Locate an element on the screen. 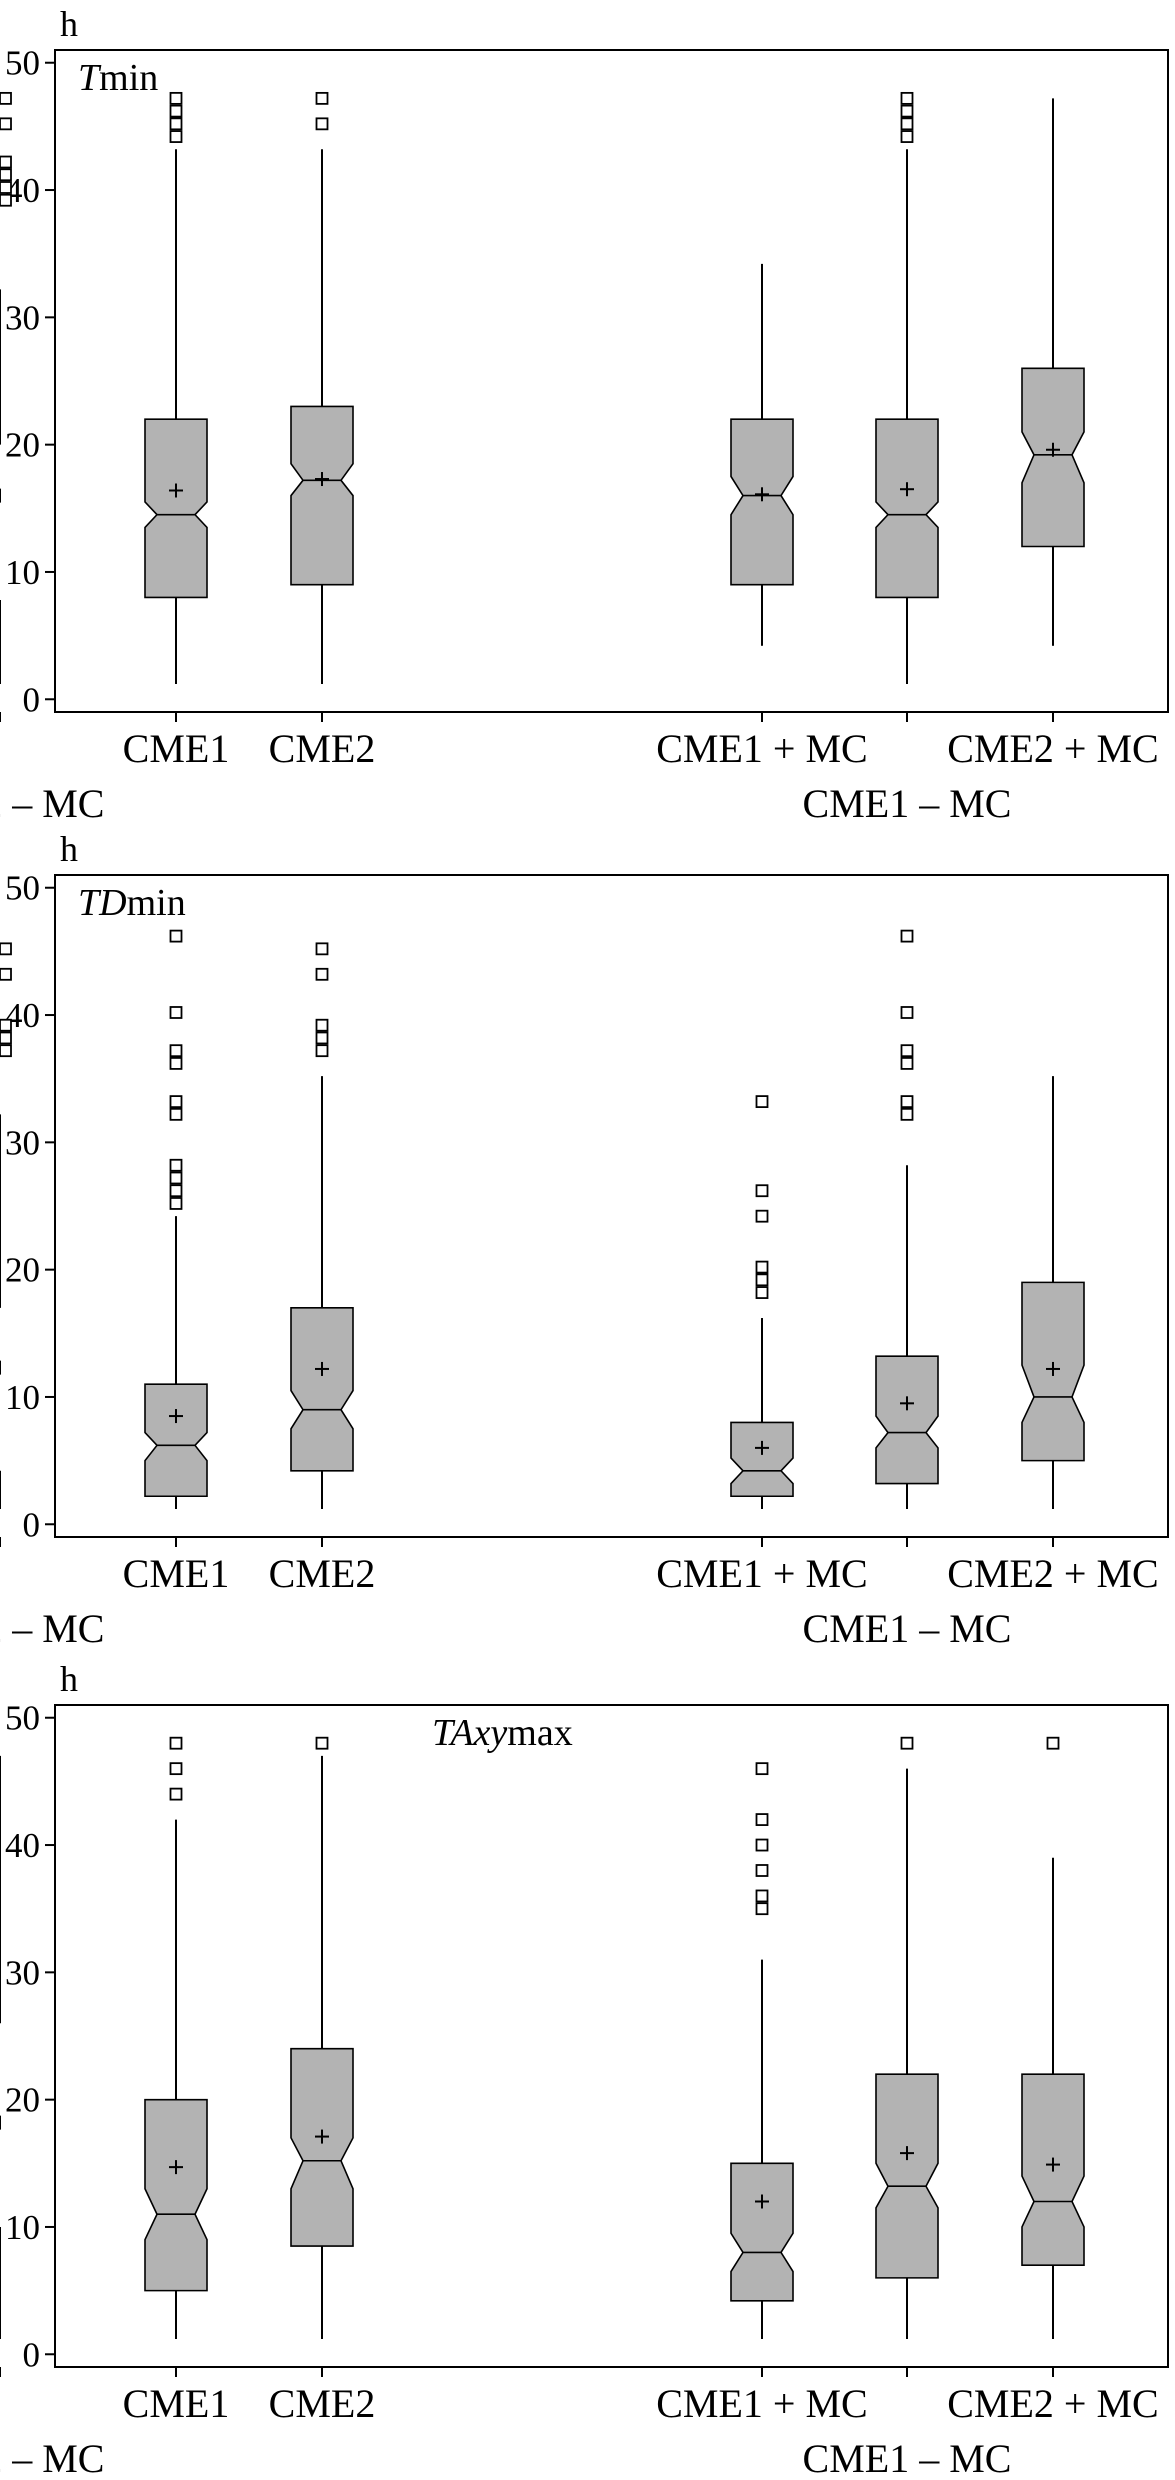 The height and width of the screenshot is (2480, 1175). y-tick-label: 40 is located at coordinates (22, 1845).